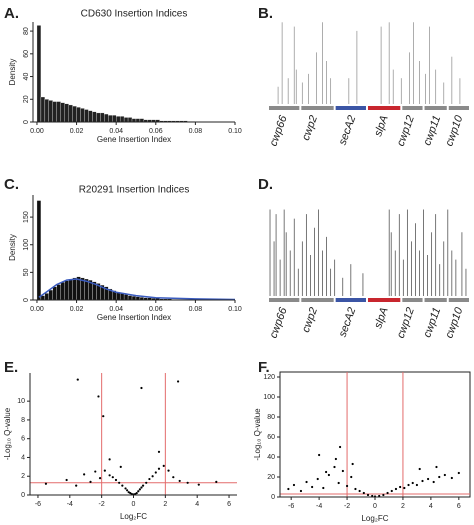  What do you see at coordinates (23, 439) in the screenshot?
I see `y-tick-label: 6` at bounding box center [23, 439].